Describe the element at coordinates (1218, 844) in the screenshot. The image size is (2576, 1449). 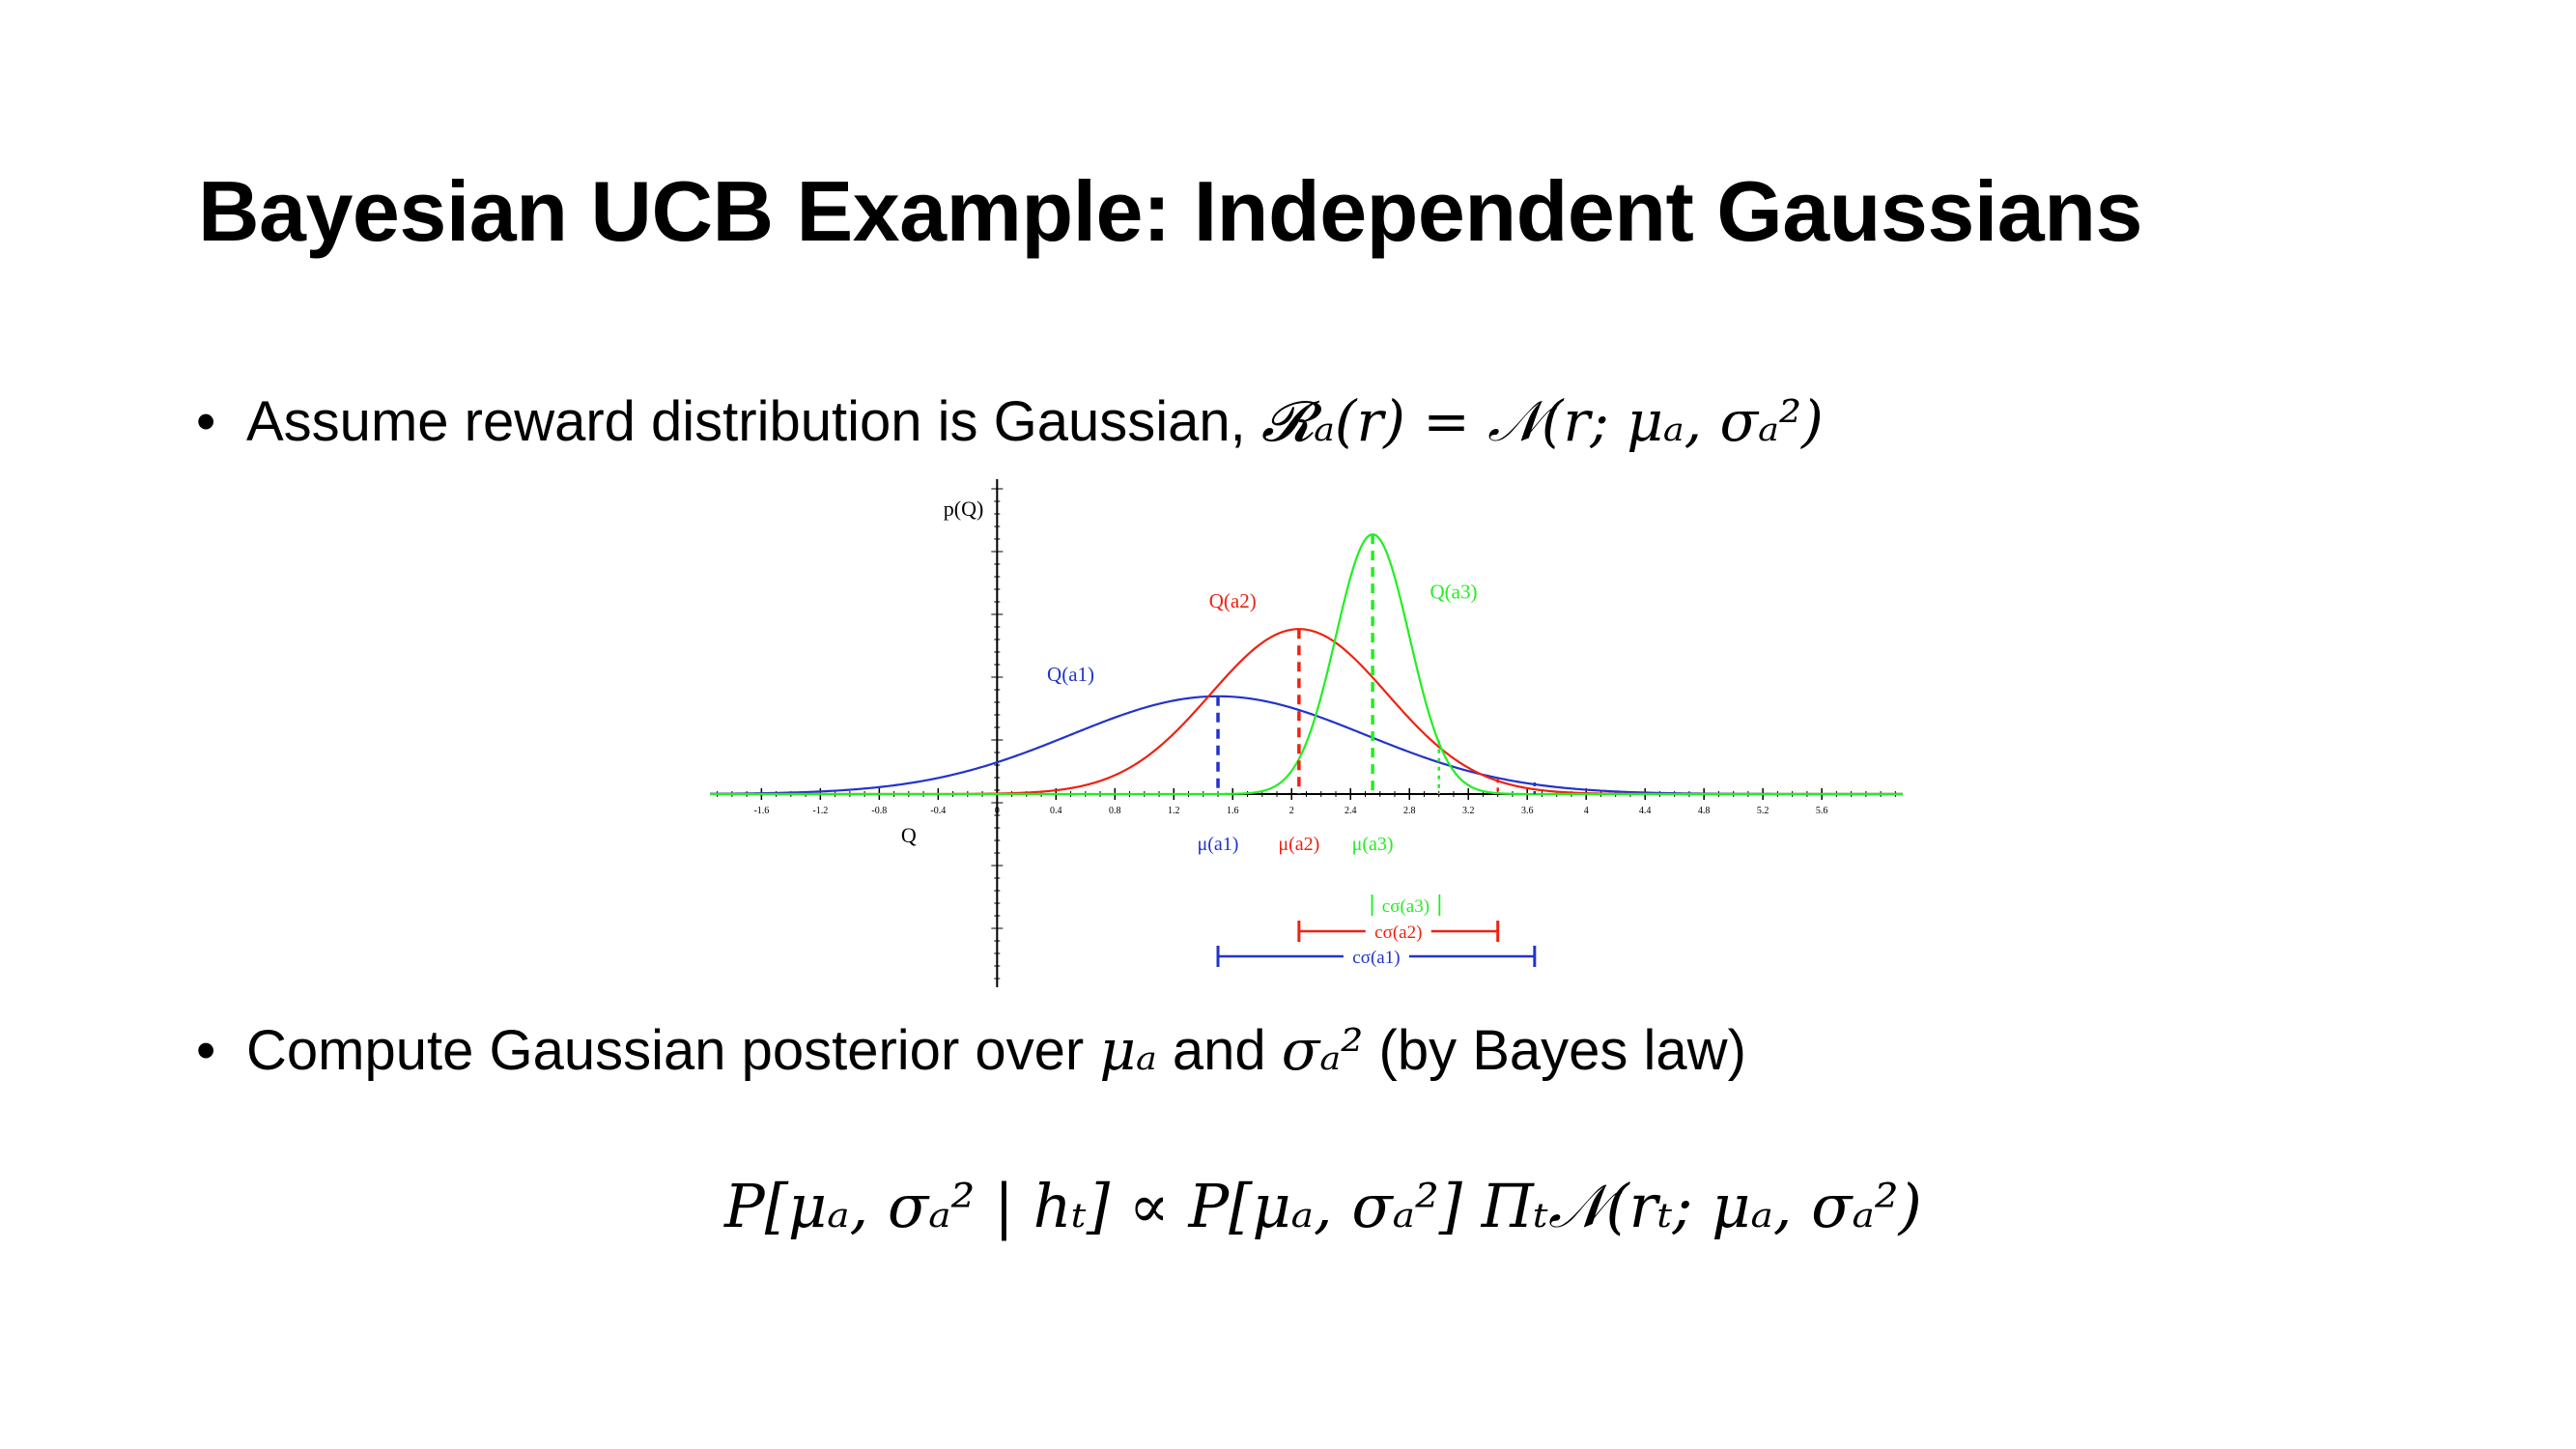
I see `mean-label-1: μ(a1)` at that location.